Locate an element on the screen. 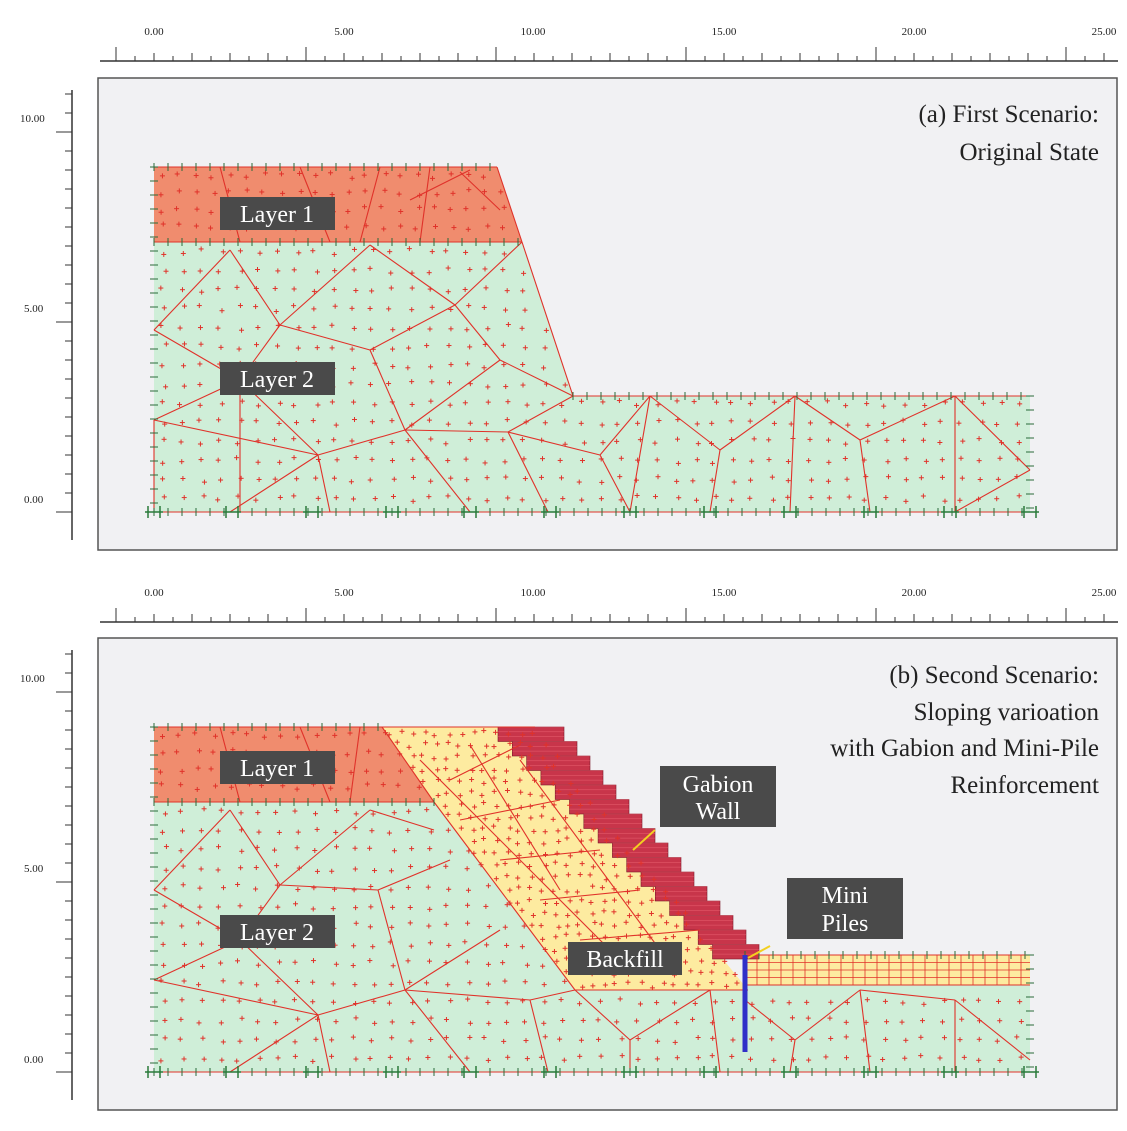 This screenshot has height=1131, width=1127. label-backfill: Backfill is located at coordinates (625, 958).